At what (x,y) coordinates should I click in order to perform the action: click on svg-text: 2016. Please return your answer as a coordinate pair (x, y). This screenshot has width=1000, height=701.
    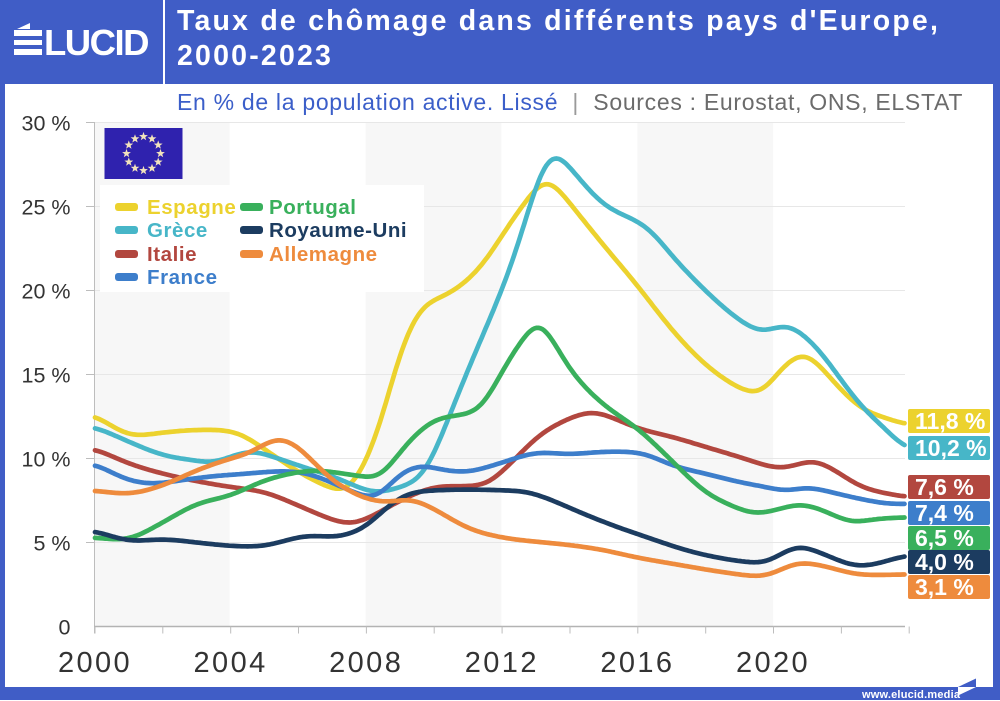
    Looking at the image, I should click on (637, 663).